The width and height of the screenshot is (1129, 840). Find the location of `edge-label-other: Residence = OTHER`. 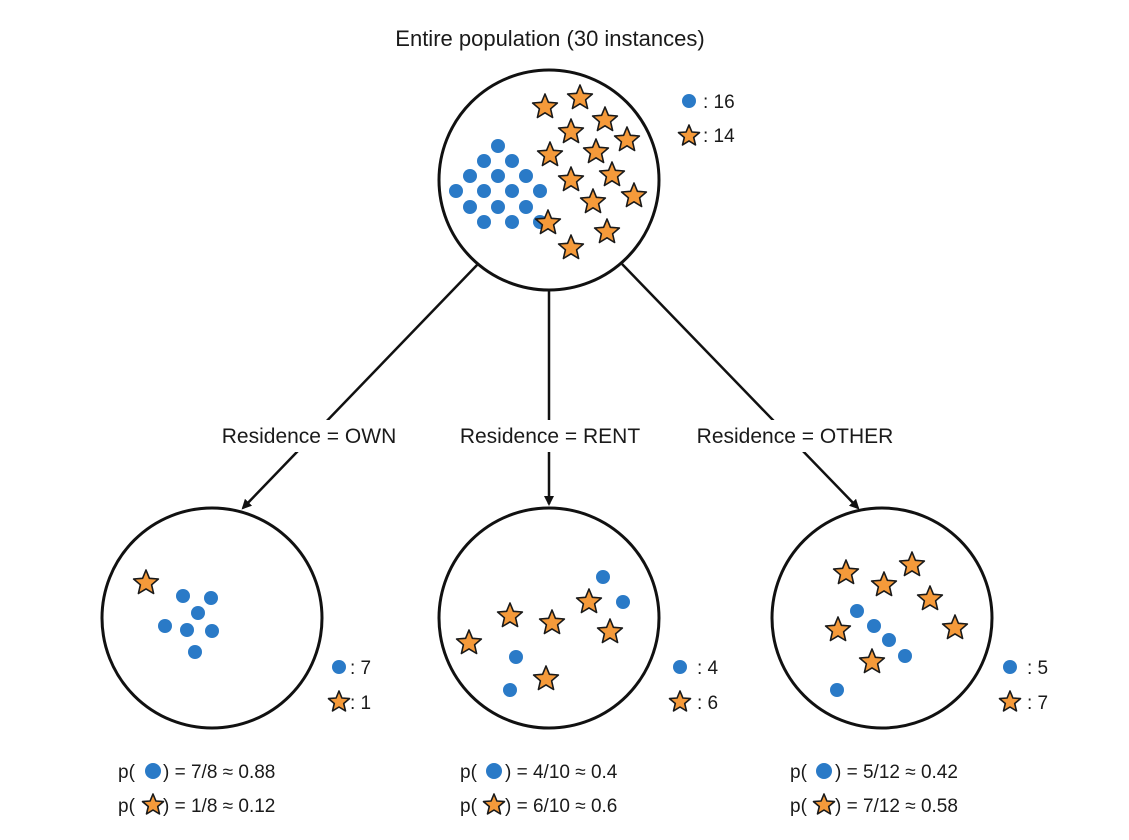

edge-label-other: Residence = OTHER is located at coordinates (795, 436).